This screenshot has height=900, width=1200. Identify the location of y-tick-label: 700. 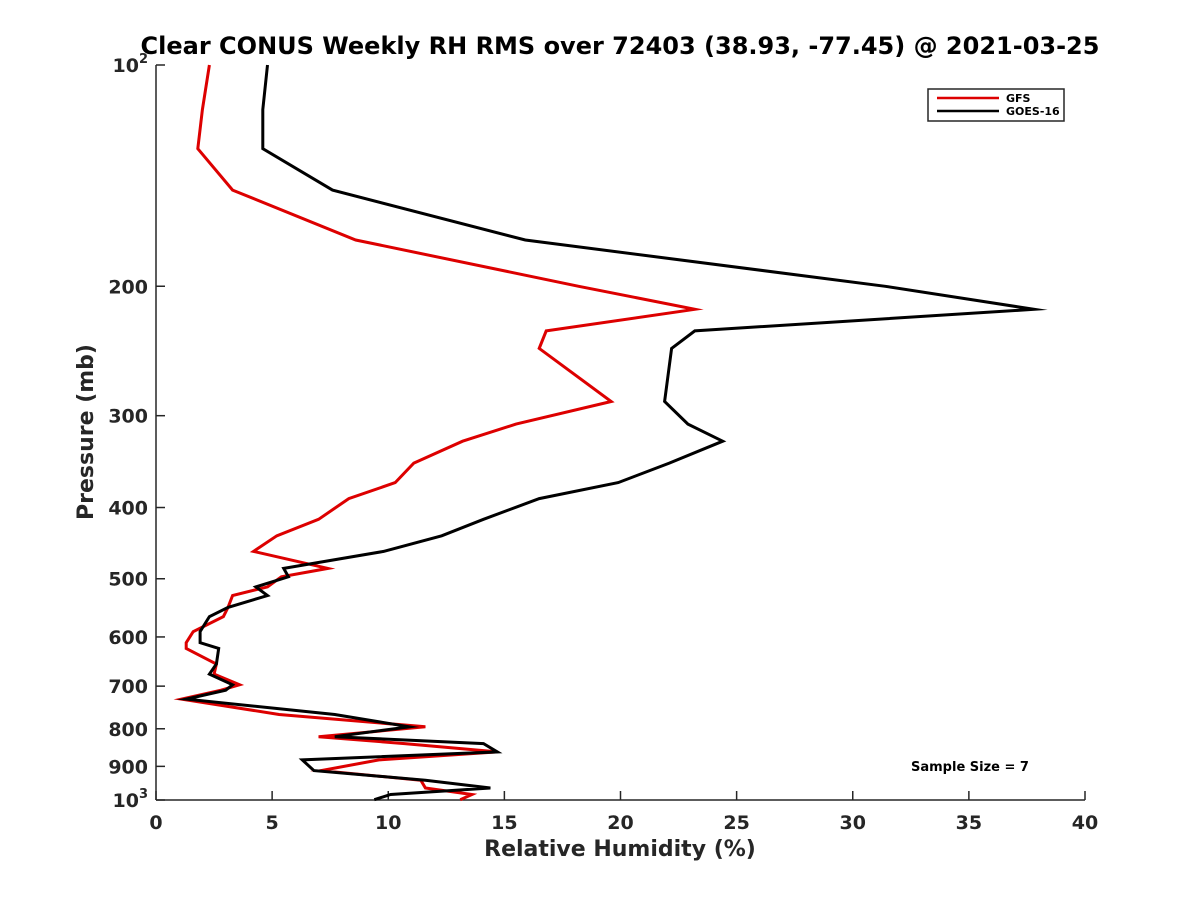
(128, 687).